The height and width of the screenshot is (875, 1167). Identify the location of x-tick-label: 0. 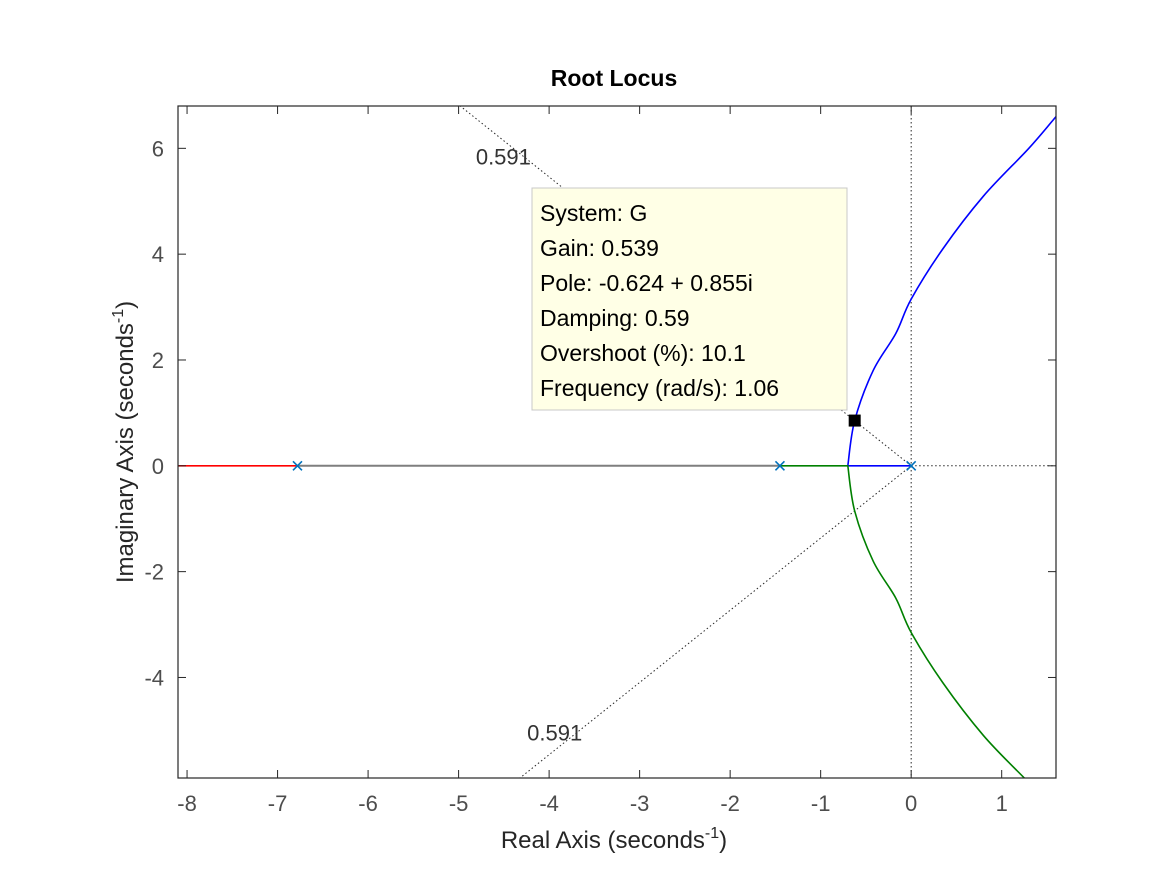
(911, 803).